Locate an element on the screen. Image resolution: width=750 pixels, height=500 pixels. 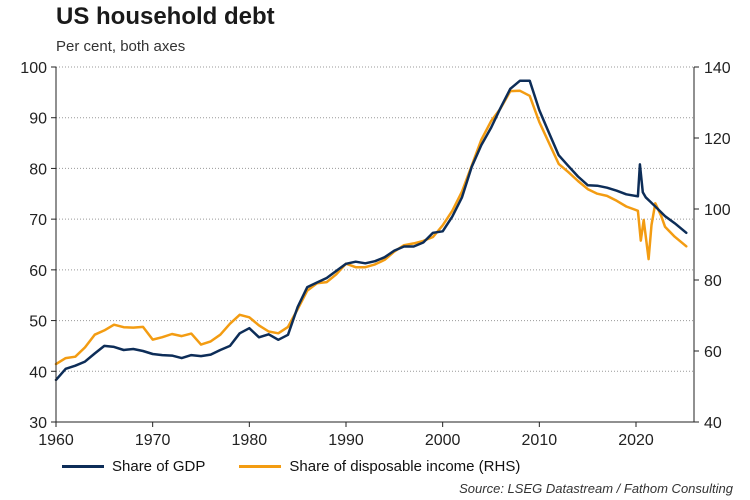
legend-swatch-income is located at coordinates (260, 466).